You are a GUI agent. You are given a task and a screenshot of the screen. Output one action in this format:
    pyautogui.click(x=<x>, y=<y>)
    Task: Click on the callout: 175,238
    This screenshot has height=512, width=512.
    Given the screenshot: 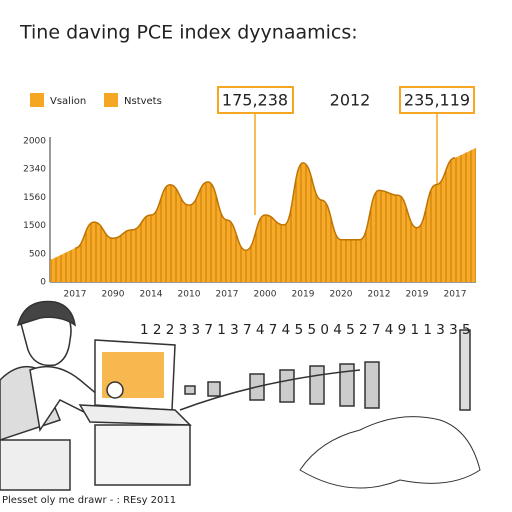 What is the action you would take?
    pyautogui.click(x=255, y=100)
    